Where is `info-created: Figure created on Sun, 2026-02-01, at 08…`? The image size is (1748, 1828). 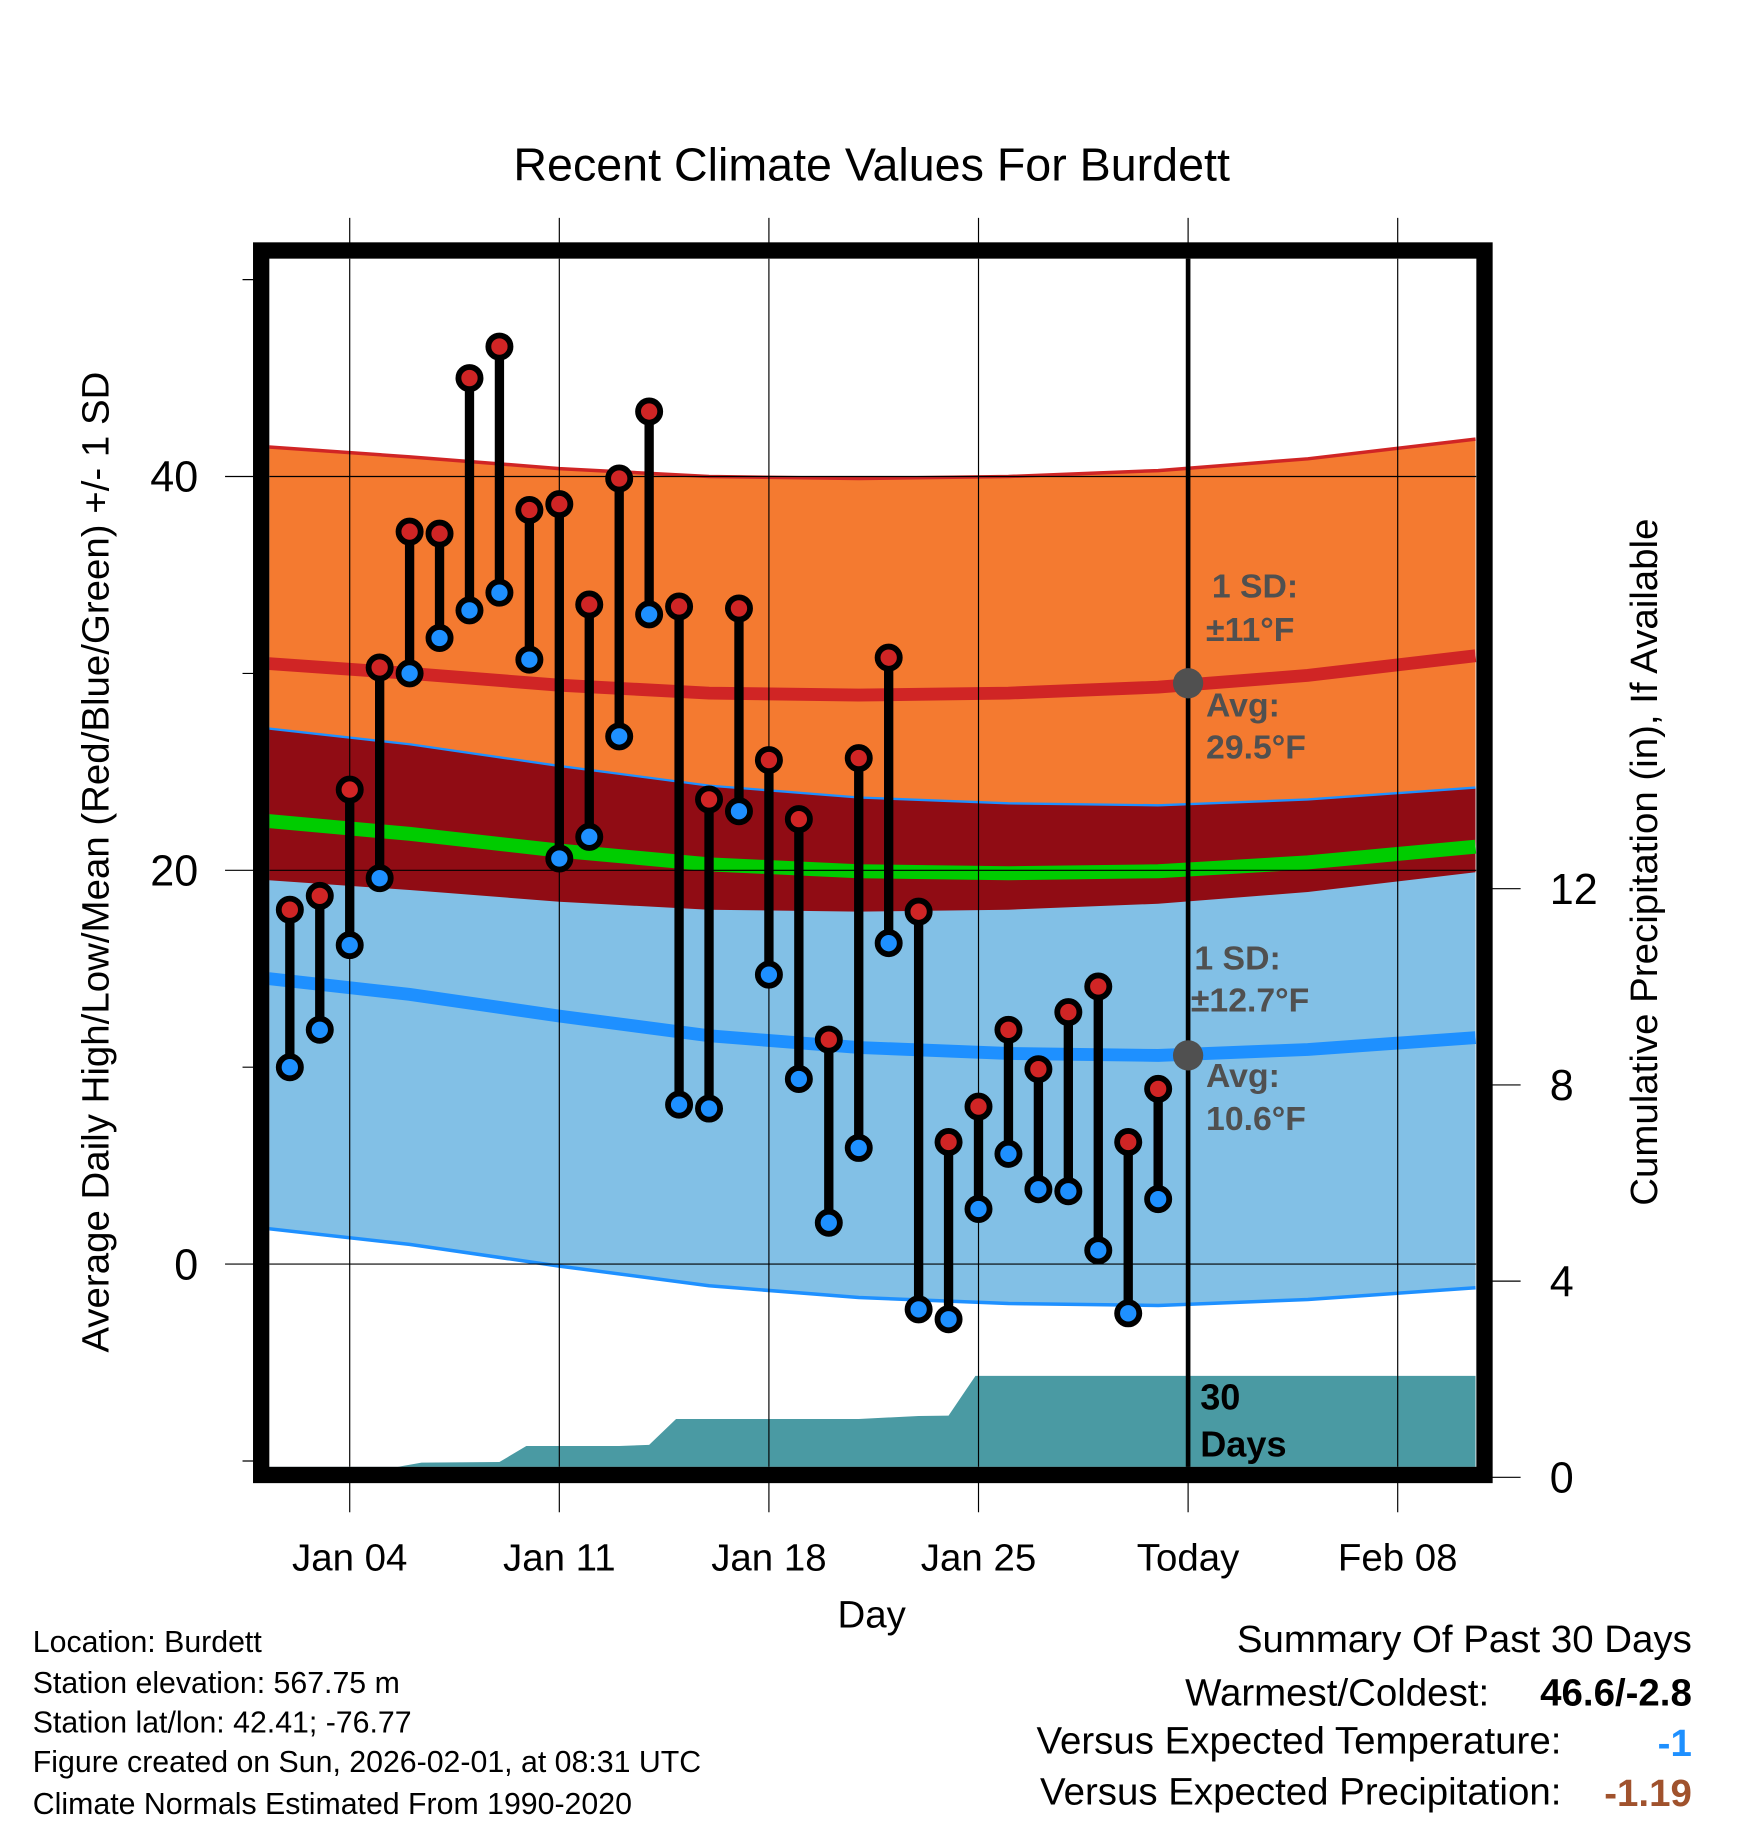 info-created: Figure created on Sun, 2026-02-01, at 08… is located at coordinates (367, 1762).